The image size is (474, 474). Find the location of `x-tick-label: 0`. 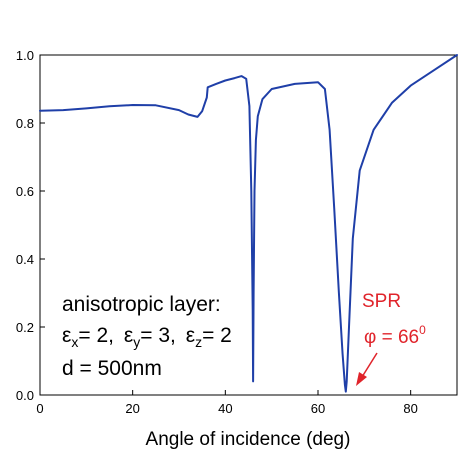

x-tick-label: 0 is located at coordinates (39, 408).